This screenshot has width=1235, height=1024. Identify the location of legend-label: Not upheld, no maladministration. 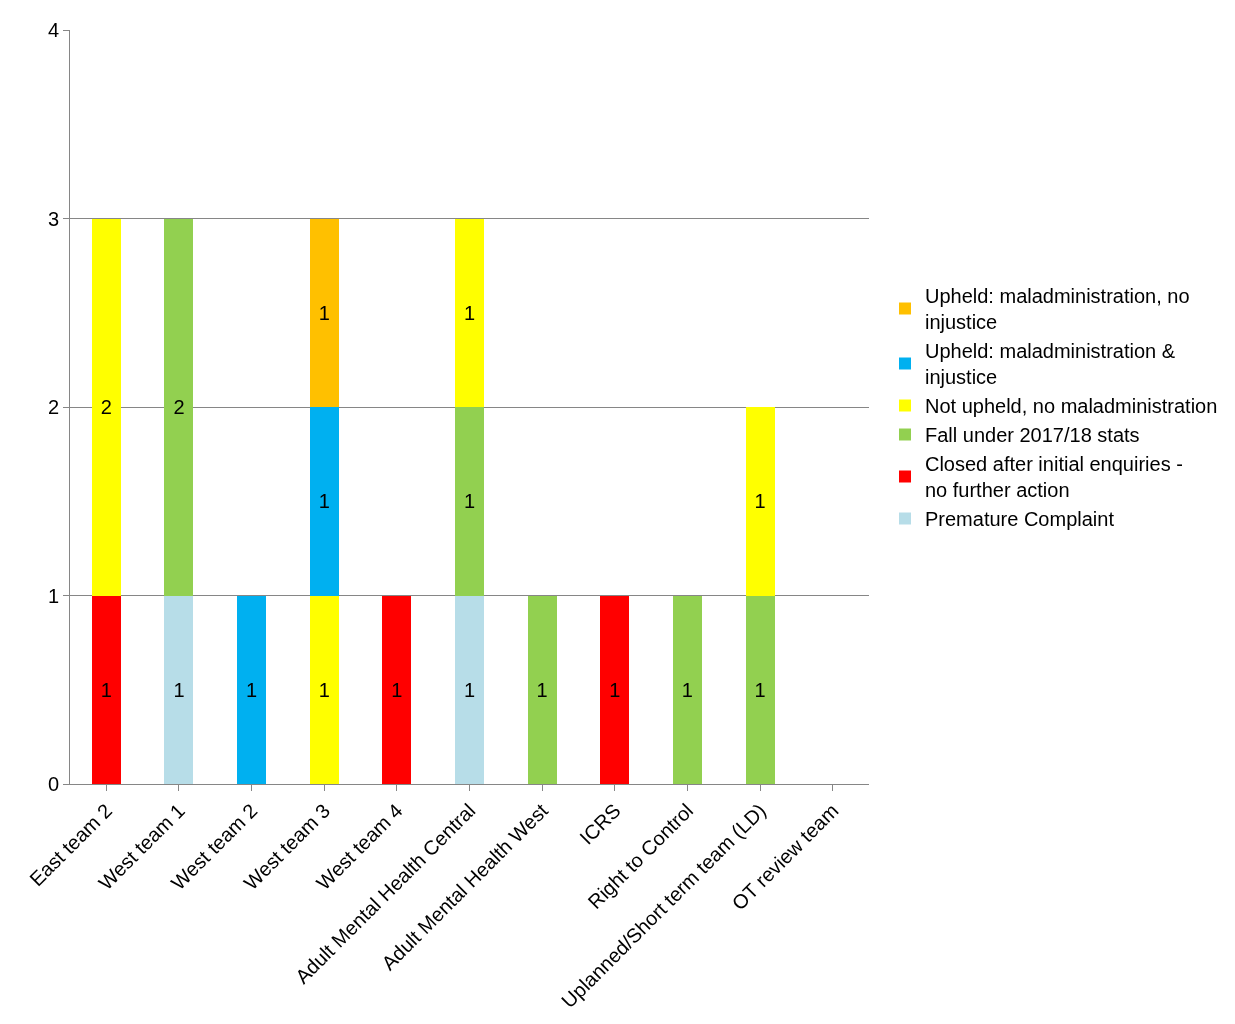
(1071, 406).